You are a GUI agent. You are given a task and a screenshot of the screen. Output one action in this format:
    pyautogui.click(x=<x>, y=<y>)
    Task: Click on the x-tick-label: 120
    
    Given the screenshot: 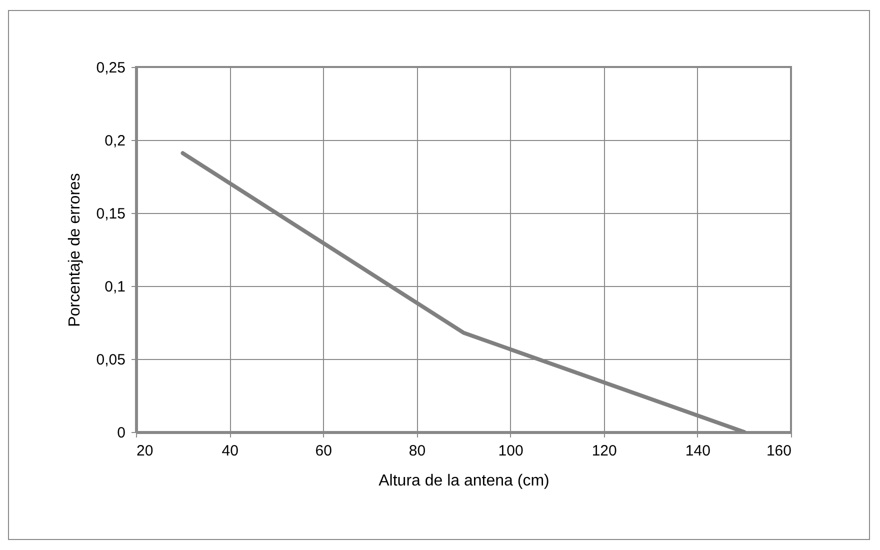 What is the action you would take?
    pyautogui.click(x=604, y=451)
    